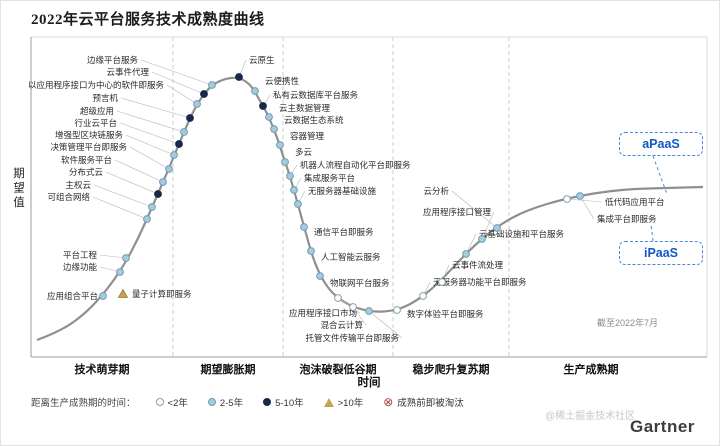 This screenshot has width=720, height=446. I want to click on tech-label: 主权云, so click(78, 185).